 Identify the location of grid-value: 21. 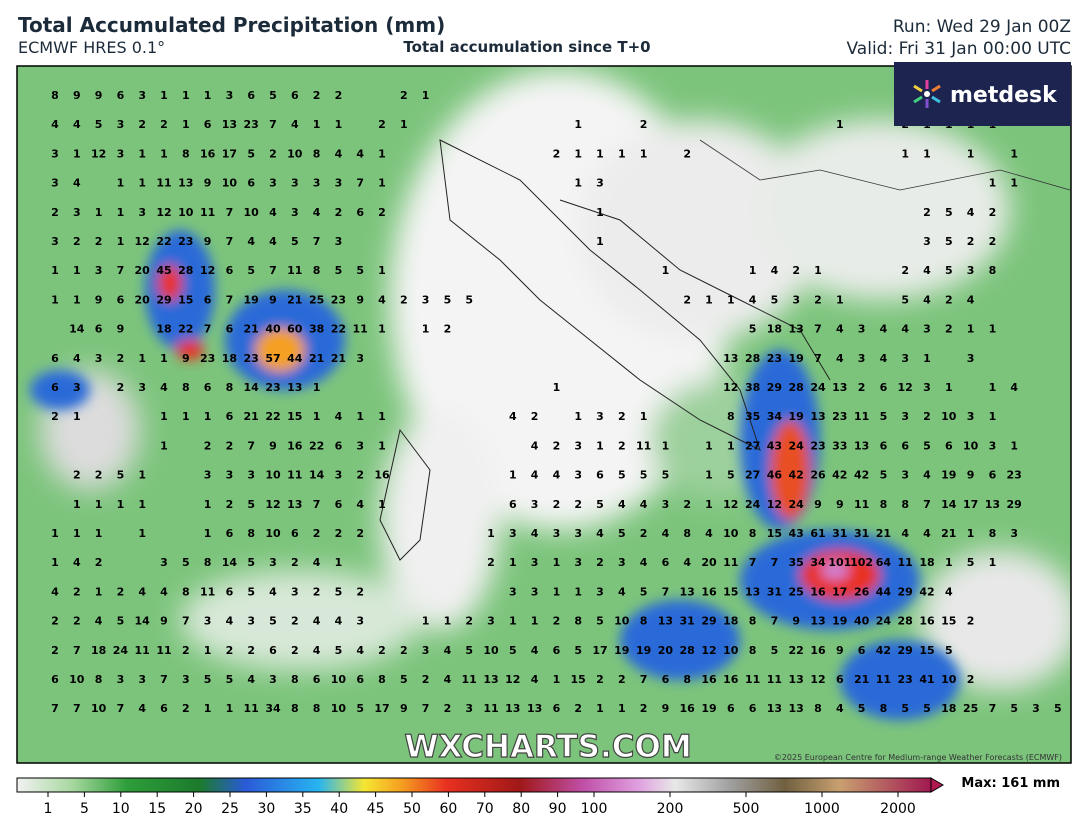
(251, 329).